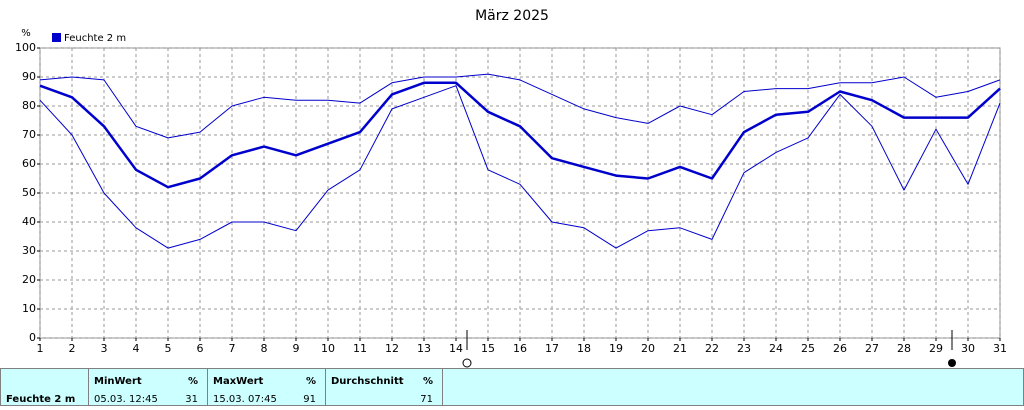  I want to click on y-axis-label: %, so click(26, 33).